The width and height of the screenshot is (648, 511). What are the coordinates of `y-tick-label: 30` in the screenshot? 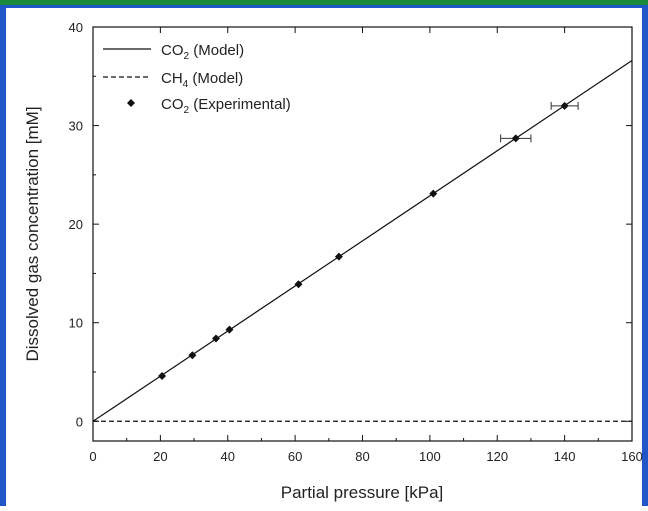 It's located at (76, 126).